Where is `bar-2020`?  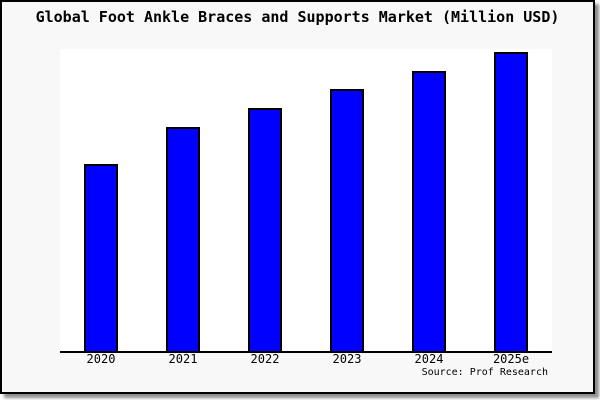 bar-2020 is located at coordinates (101, 257).